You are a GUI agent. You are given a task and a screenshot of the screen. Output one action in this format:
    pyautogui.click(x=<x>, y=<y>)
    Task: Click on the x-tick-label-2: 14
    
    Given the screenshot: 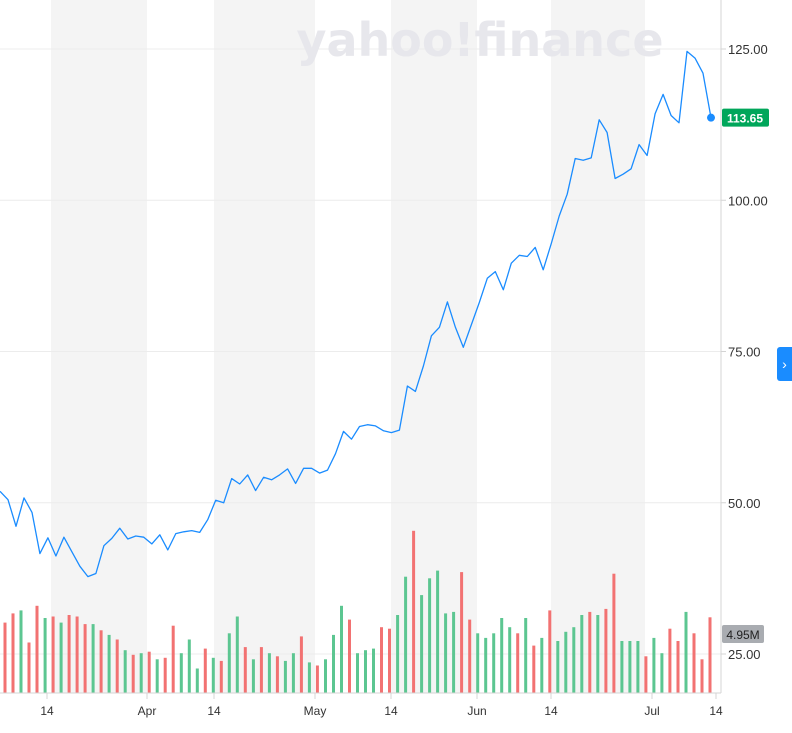 What is the action you would take?
    pyautogui.click(x=214, y=711)
    